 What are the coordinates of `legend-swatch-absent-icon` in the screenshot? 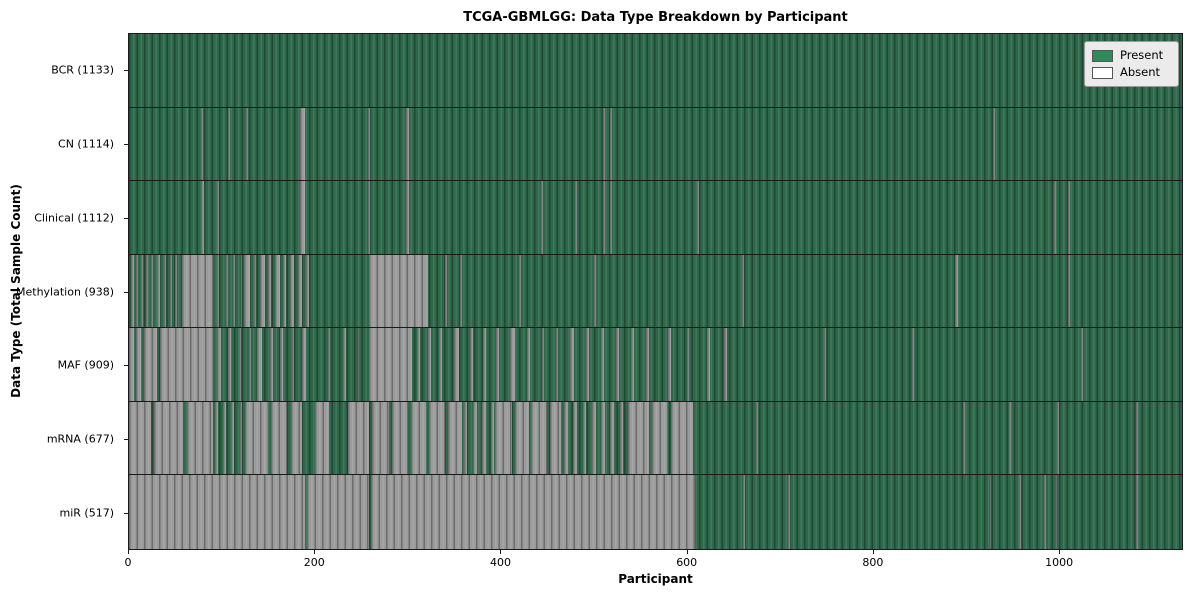 It's located at (1102, 72).